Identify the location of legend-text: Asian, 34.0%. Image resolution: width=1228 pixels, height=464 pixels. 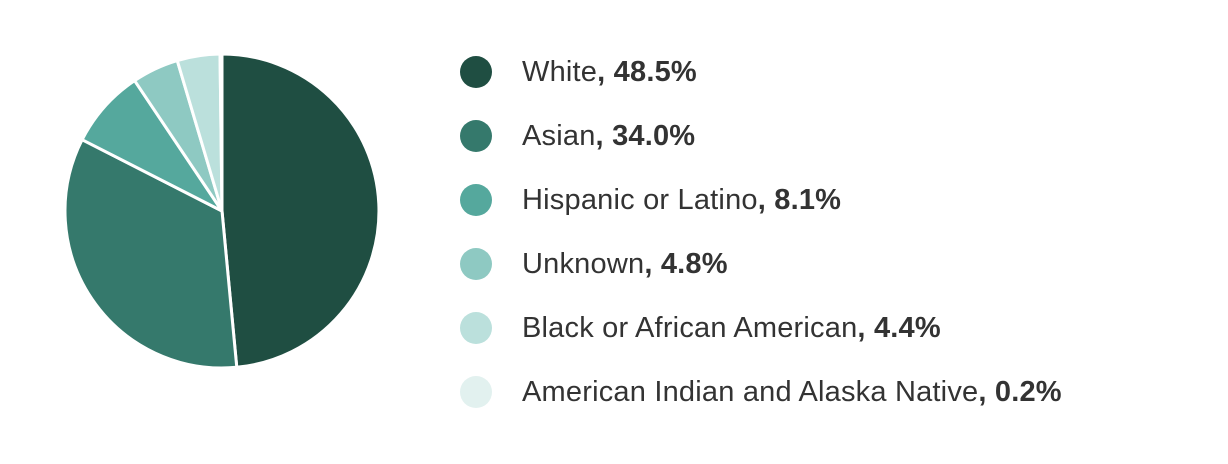
(608, 136).